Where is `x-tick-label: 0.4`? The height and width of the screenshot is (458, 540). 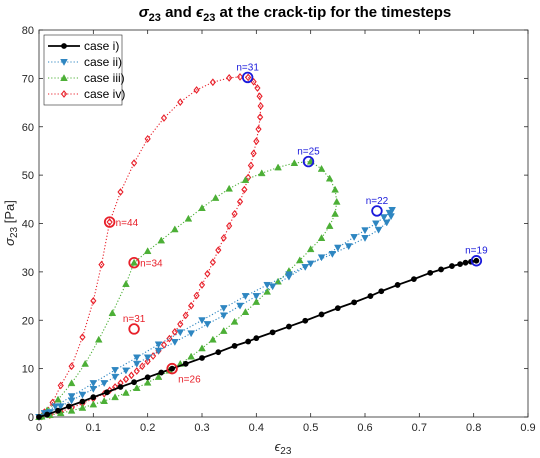 x-tick-label: 0.4 is located at coordinates (256, 428).